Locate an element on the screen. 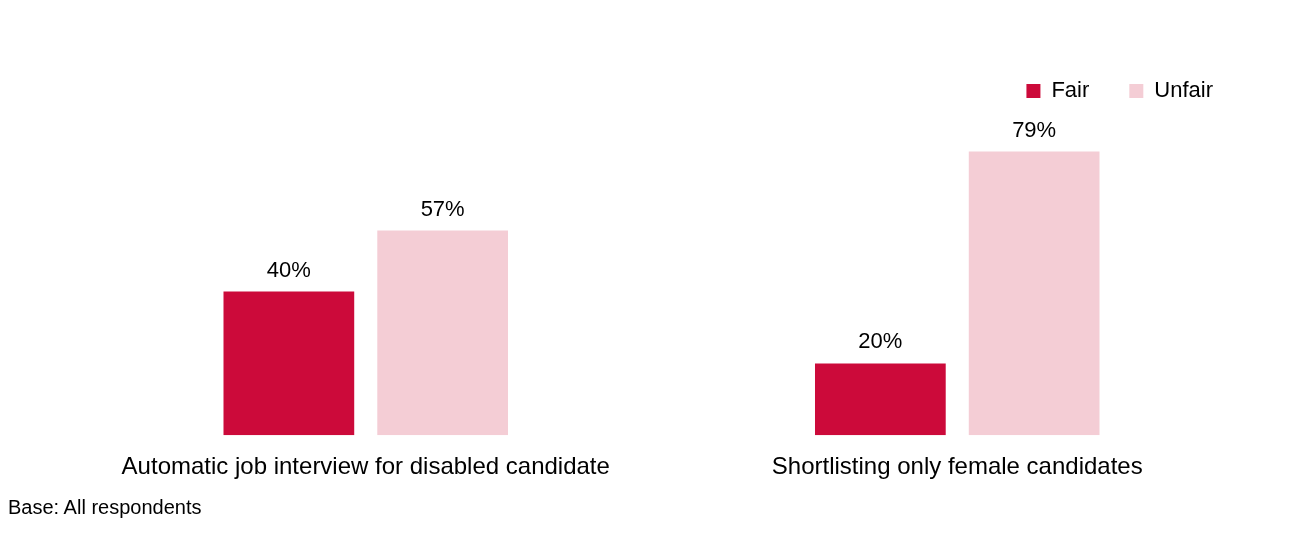  data-label: 20% is located at coordinates (880, 341).